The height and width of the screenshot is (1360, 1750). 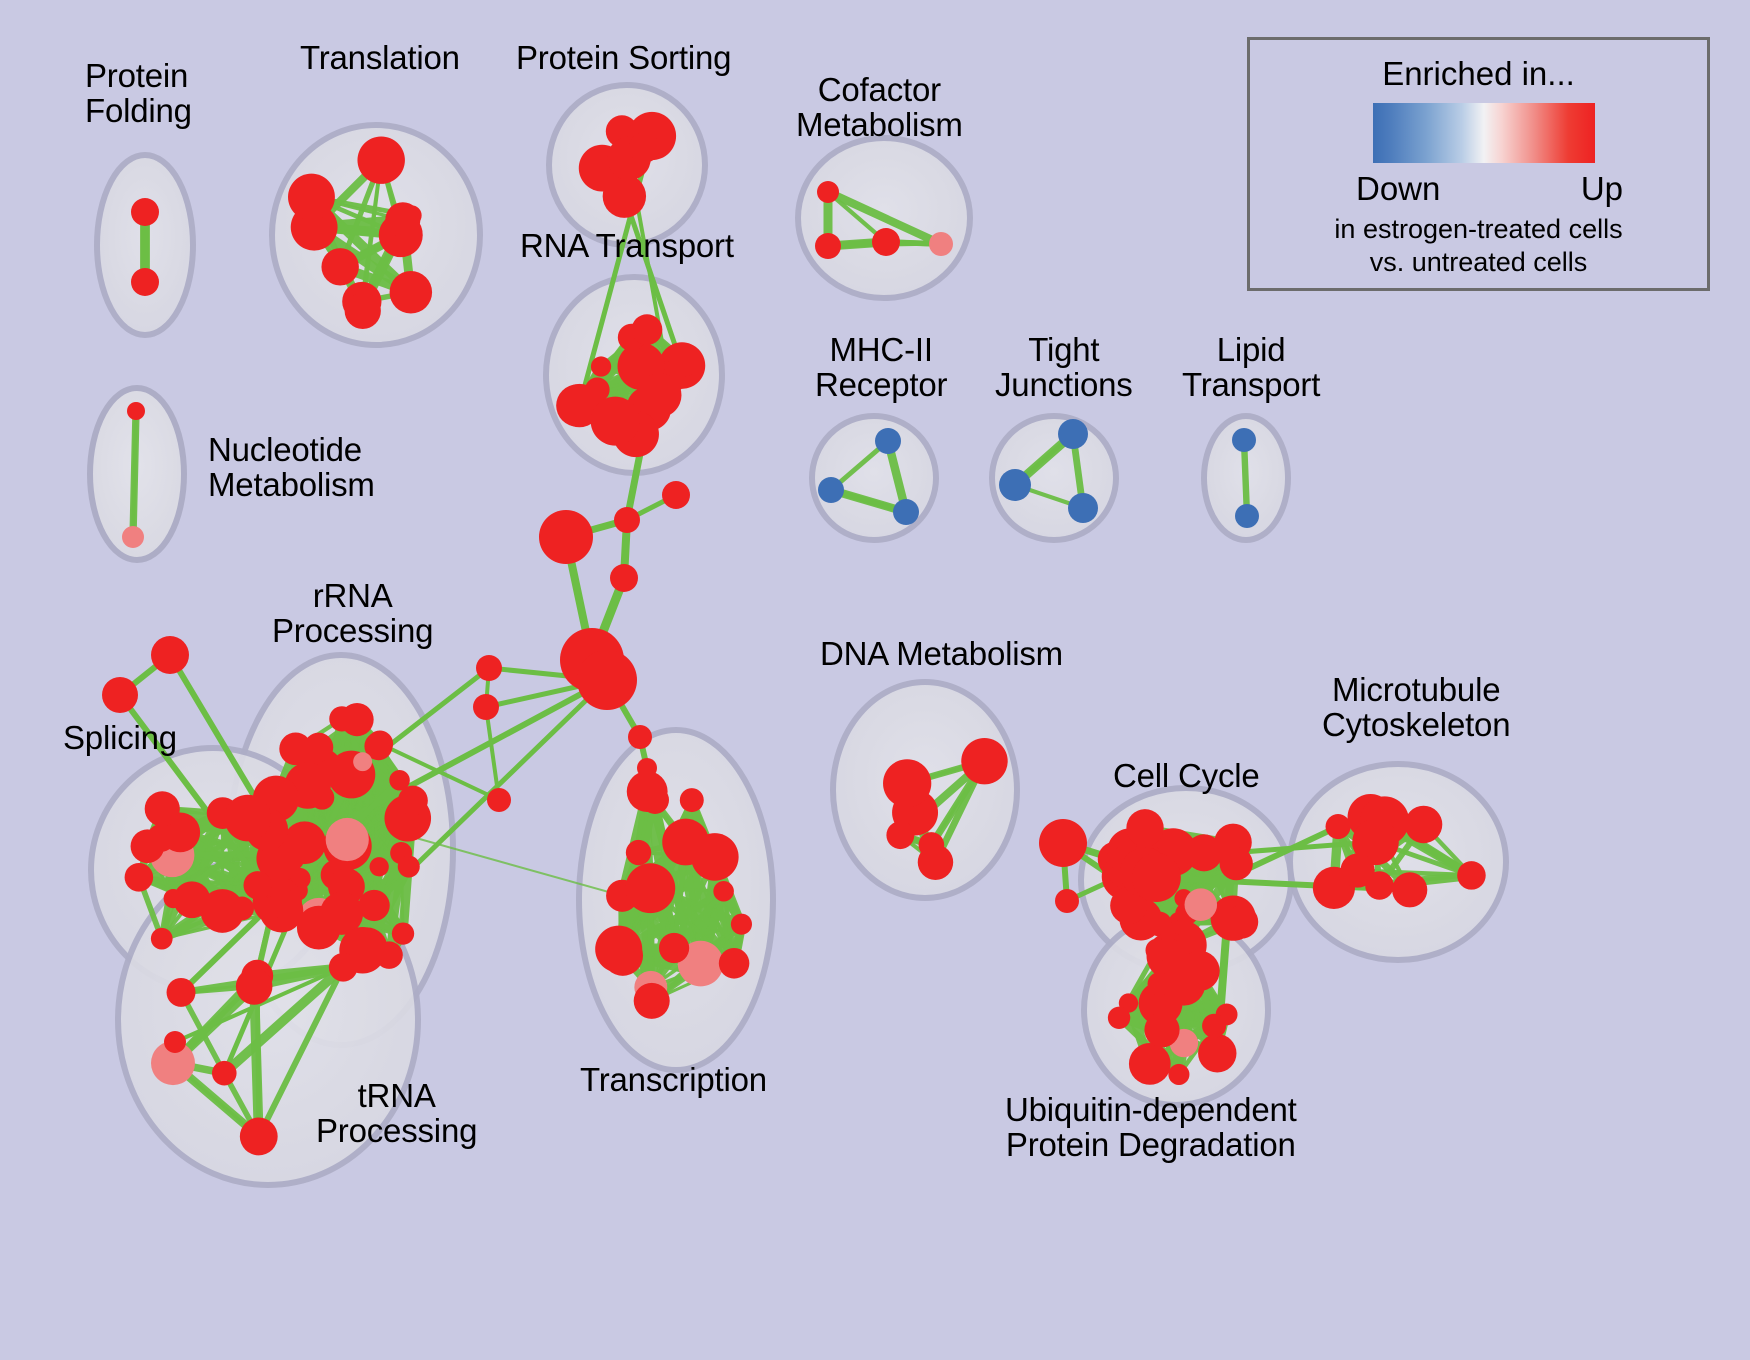 What do you see at coordinates (1478, 262) in the screenshot?
I see `legend-subtitle-line-2: vs. untreated cells` at bounding box center [1478, 262].